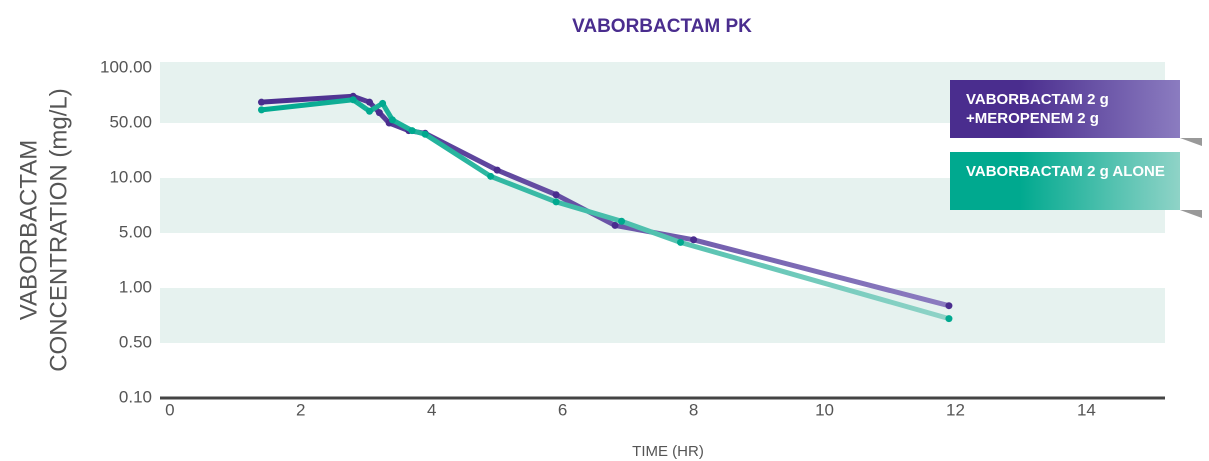 This screenshot has height=461, width=1209. I want to click on band, so click(662, 315).